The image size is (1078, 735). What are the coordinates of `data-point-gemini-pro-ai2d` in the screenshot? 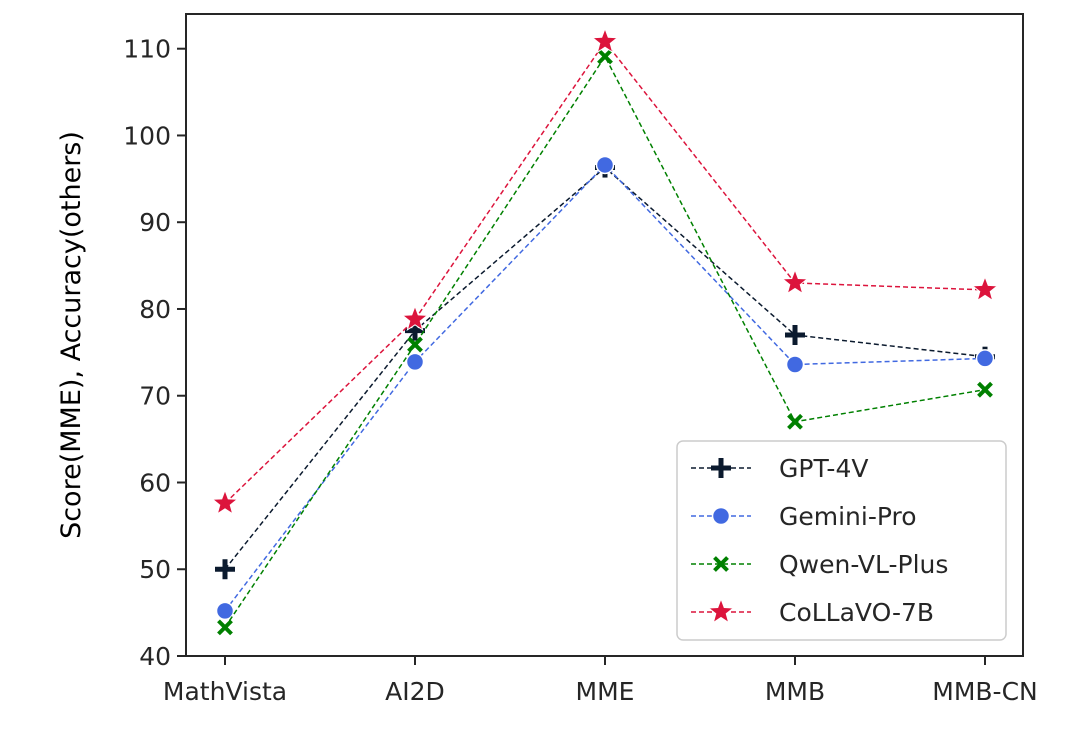 It's located at (415, 362).